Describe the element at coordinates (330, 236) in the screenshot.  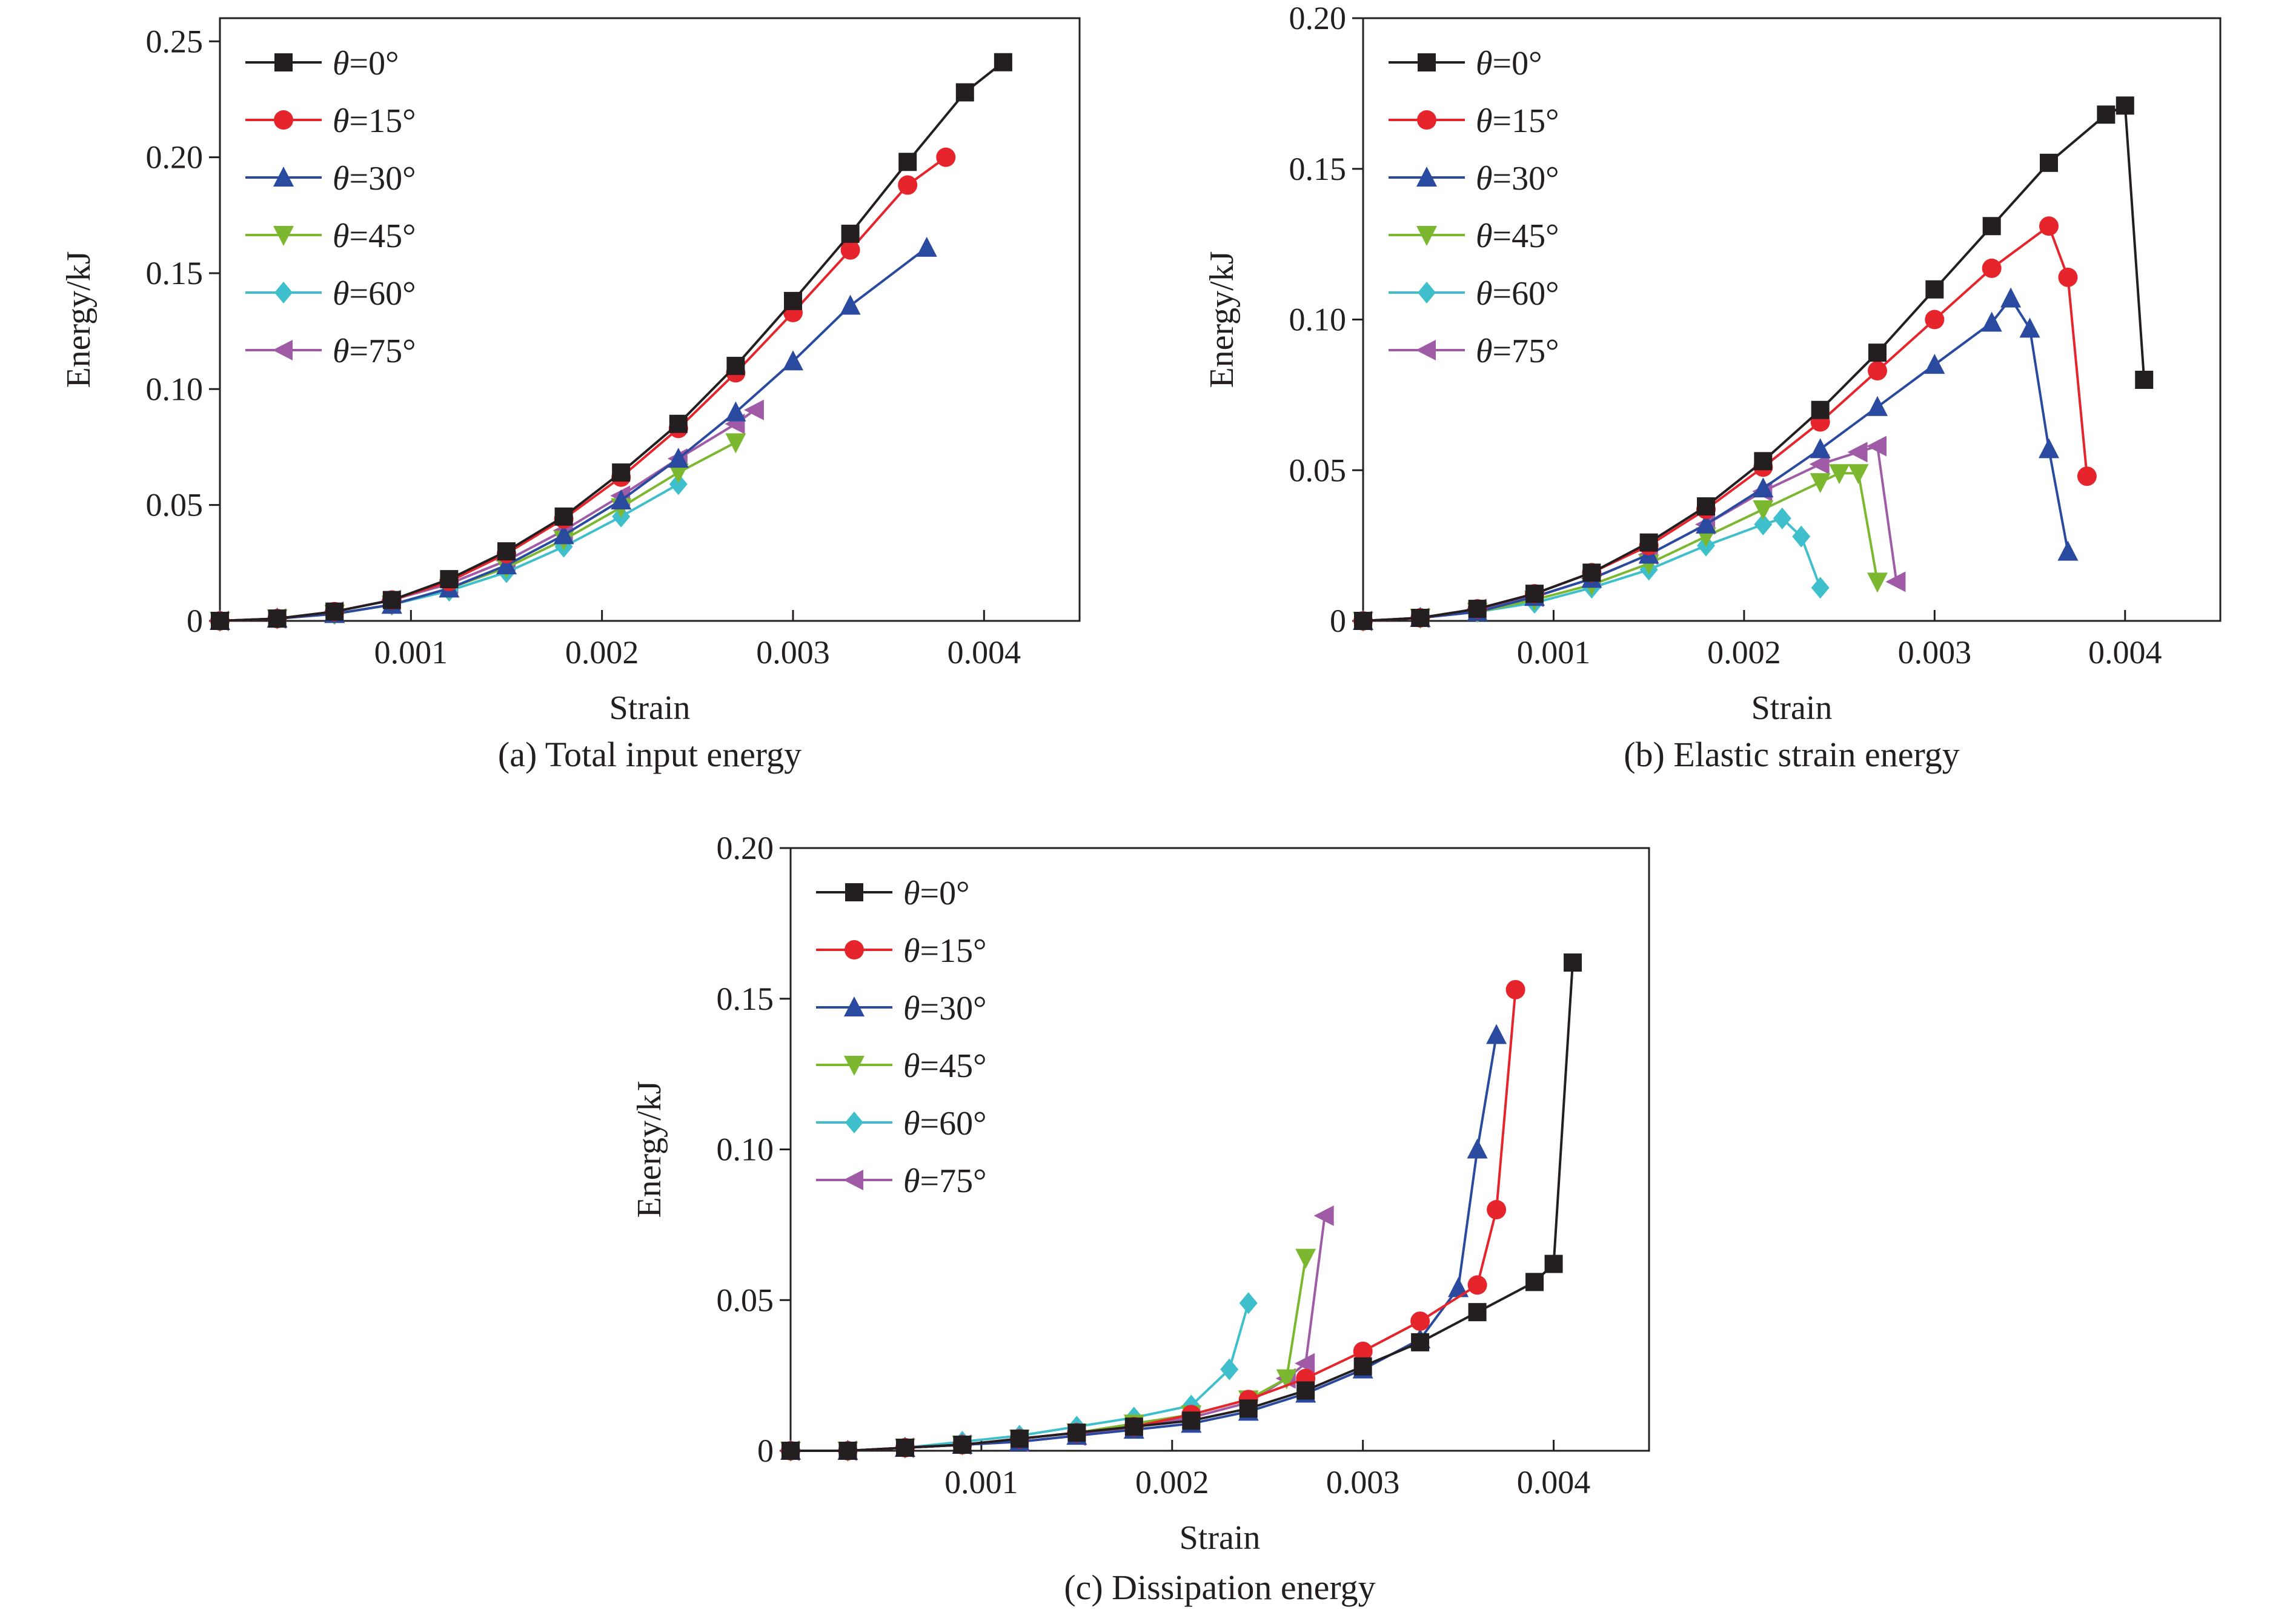
I see `legend-item: θ=45°` at that location.